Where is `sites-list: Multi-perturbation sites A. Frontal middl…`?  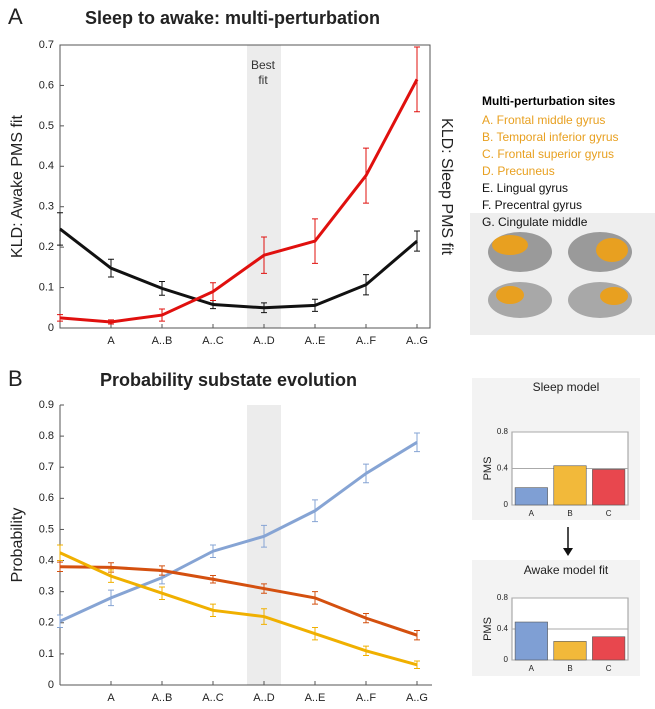 sites-list: Multi-perturbation sites A. Frontal middl… is located at coordinates (550, 162).